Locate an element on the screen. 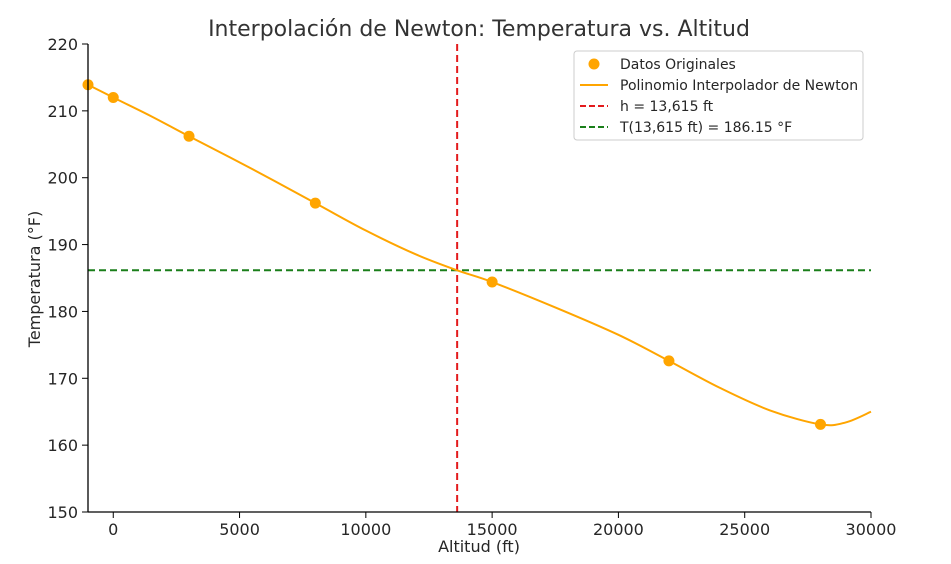  y-axis-label: Temperatura (°F) is located at coordinates (34, 279).